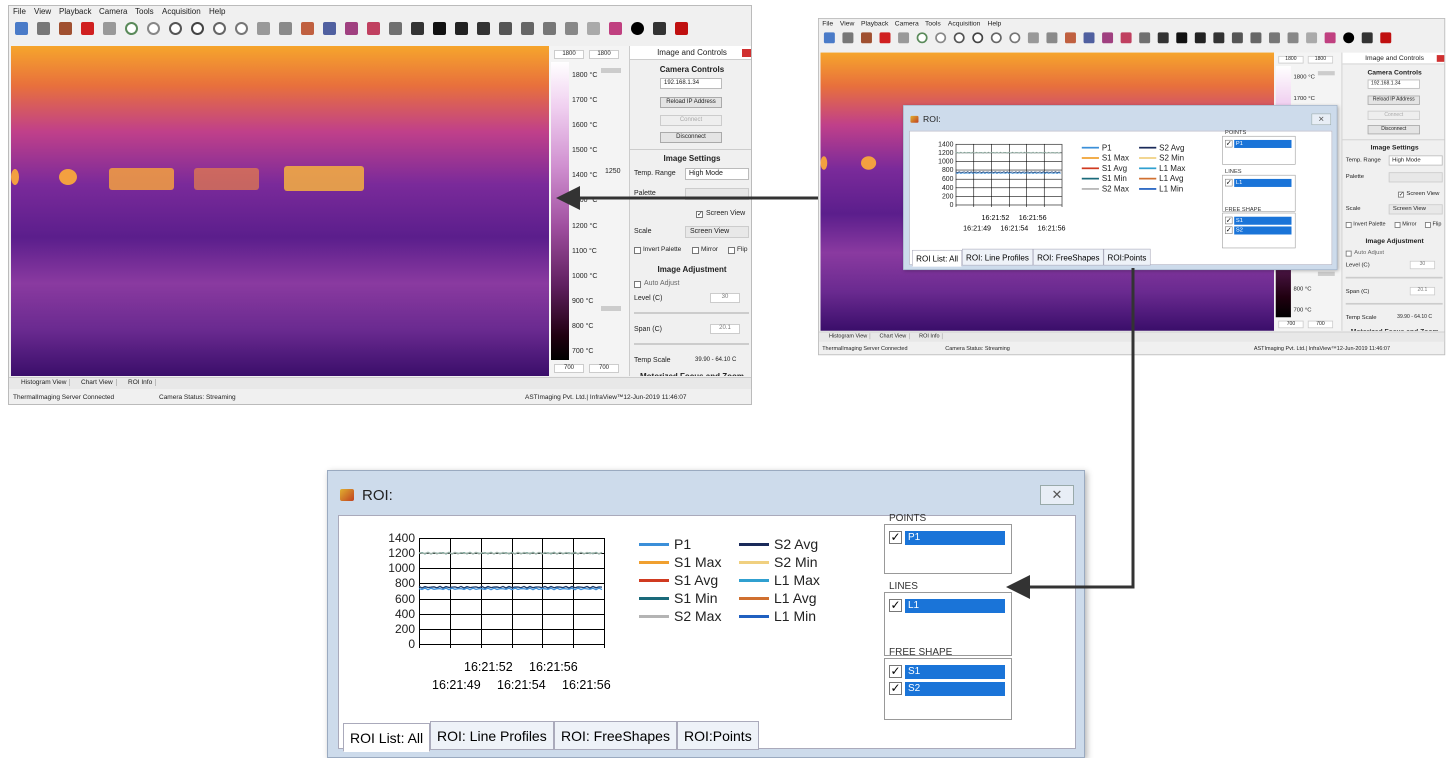 The width and height of the screenshot is (1451, 758). What do you see at coordinates (947, 187) in the screenshot?
I see `y-tick-label: 400` at bounding box center [947, 187].